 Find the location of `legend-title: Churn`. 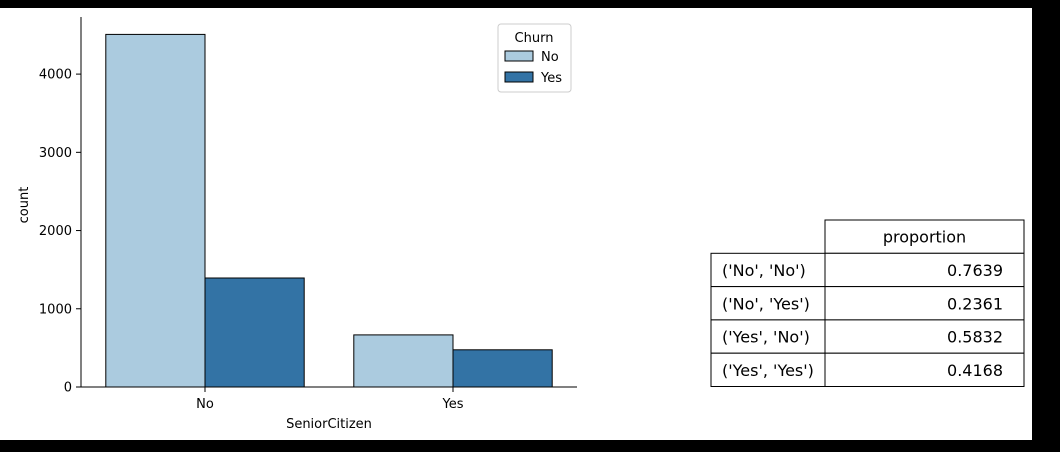

legend-title: Churn is located at coordinates (534, 38).